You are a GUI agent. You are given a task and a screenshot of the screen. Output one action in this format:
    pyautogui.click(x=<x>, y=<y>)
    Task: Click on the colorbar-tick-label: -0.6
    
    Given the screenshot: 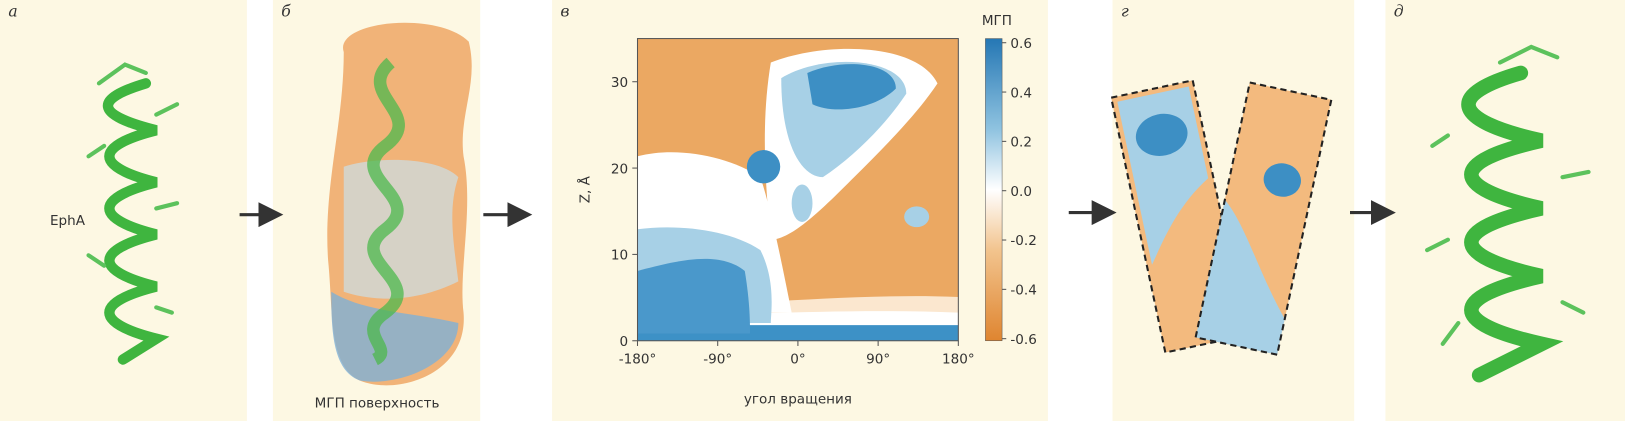 What is the action you would take?
    pyautogui.click(x=1023, y=340)
    